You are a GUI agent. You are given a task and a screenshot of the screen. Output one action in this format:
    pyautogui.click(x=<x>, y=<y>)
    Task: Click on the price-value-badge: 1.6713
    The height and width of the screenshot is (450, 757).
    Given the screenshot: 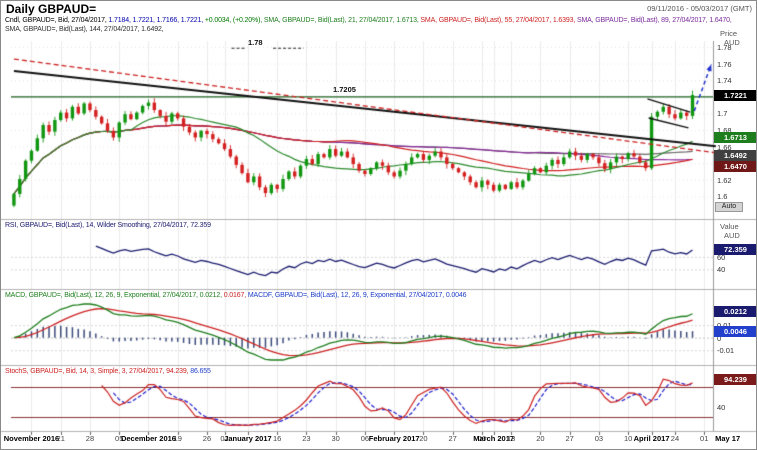 What is the action you would take?
    pyautogui.click(x=735, y=137)
    